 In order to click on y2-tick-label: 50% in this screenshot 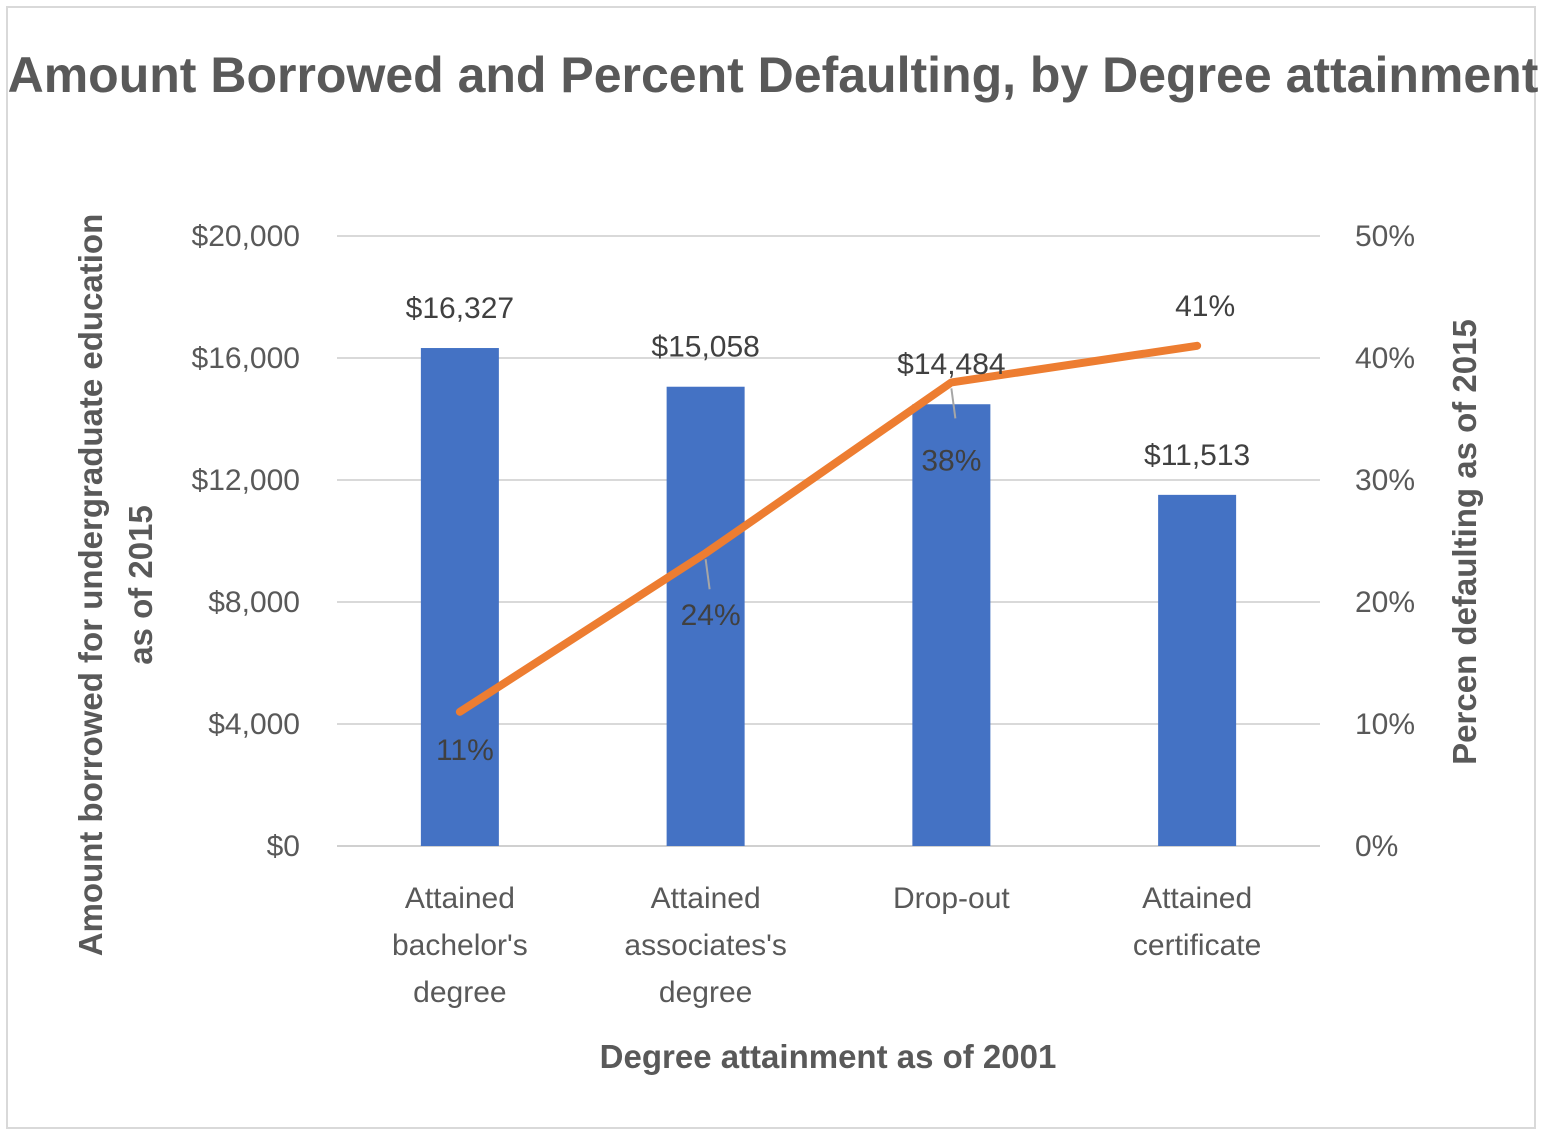, I will do `click(1385, 236)`.